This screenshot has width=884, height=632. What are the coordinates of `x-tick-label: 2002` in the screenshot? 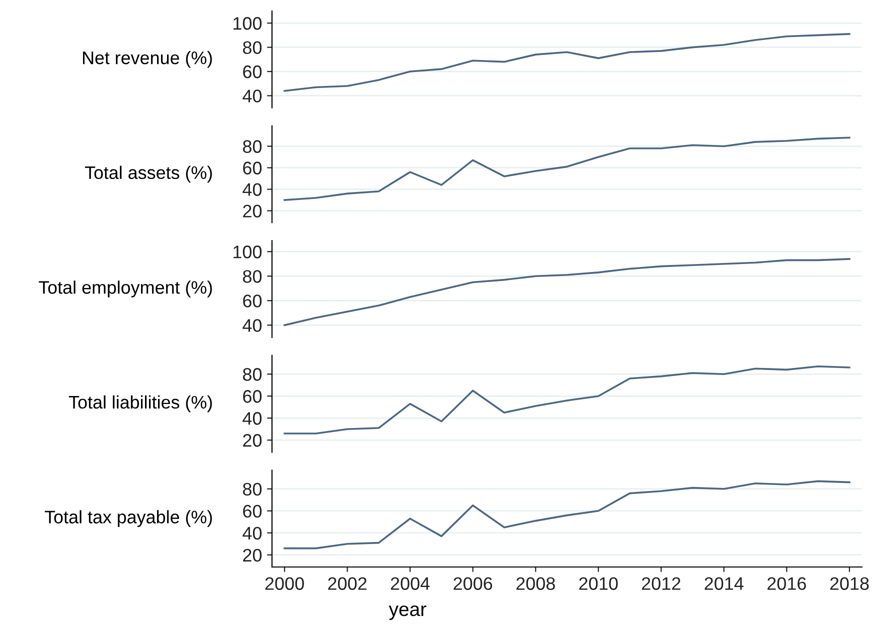 It's located at (347, 583).